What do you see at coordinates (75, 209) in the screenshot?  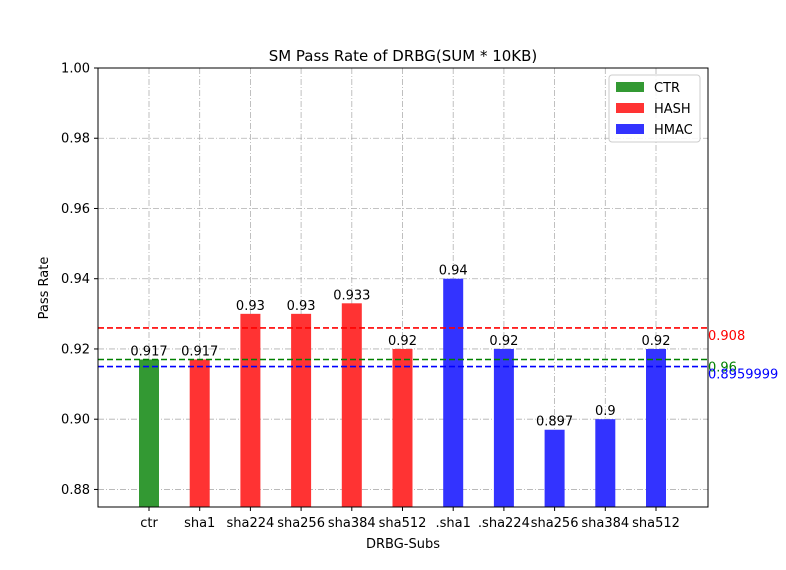 I see `y-tick-label: 0.96` at bounding box center [75, 209].